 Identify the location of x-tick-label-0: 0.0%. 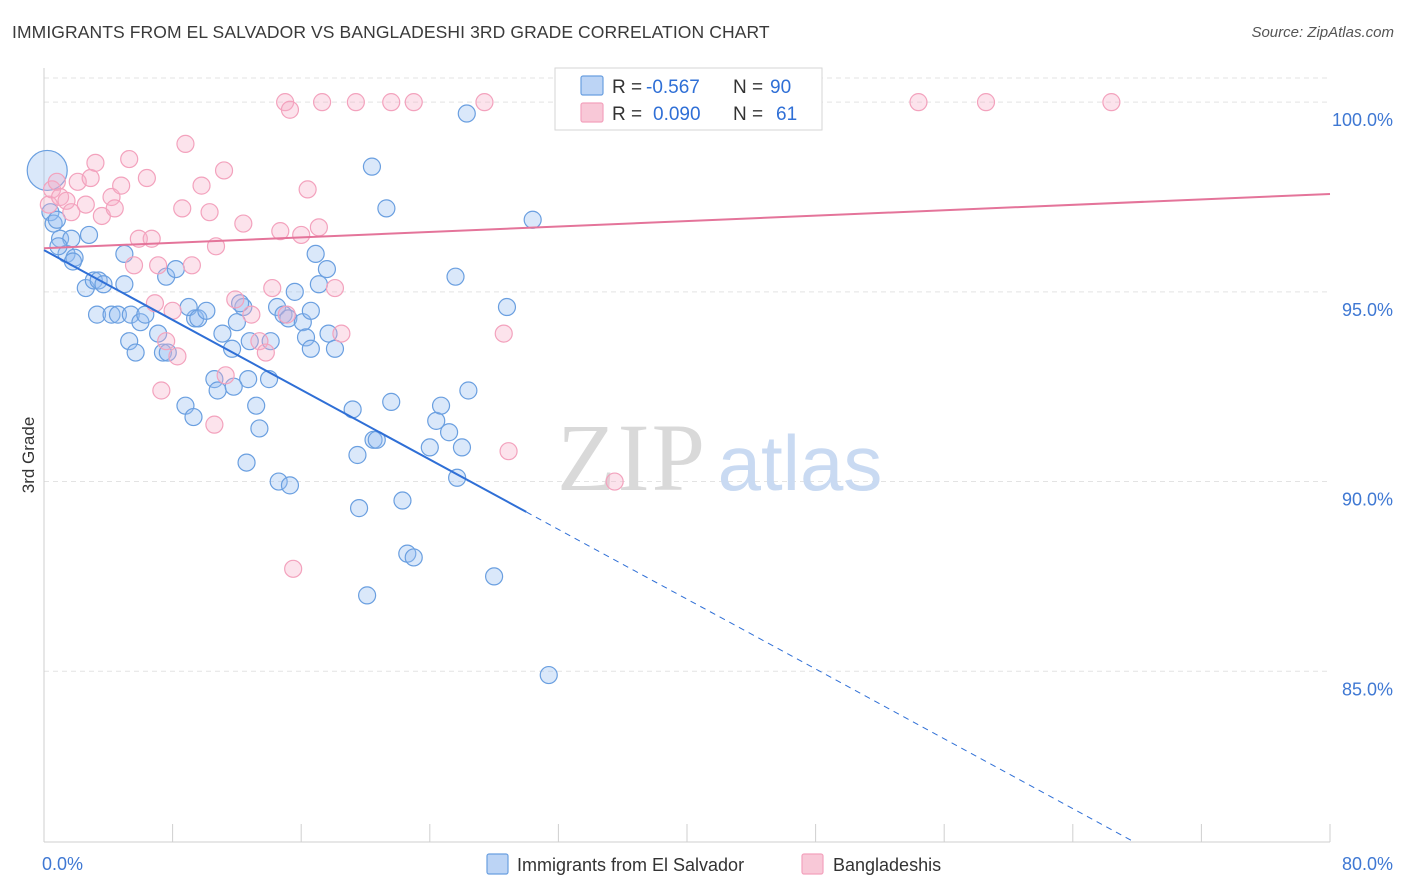
(62, 864).